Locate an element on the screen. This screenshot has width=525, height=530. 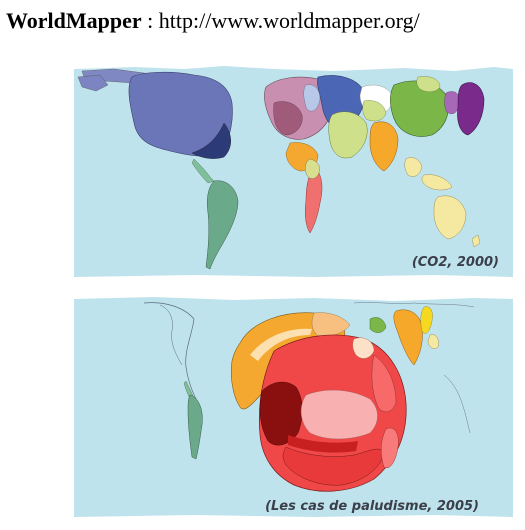
central-america-shape is located at coordinates (203, 171).